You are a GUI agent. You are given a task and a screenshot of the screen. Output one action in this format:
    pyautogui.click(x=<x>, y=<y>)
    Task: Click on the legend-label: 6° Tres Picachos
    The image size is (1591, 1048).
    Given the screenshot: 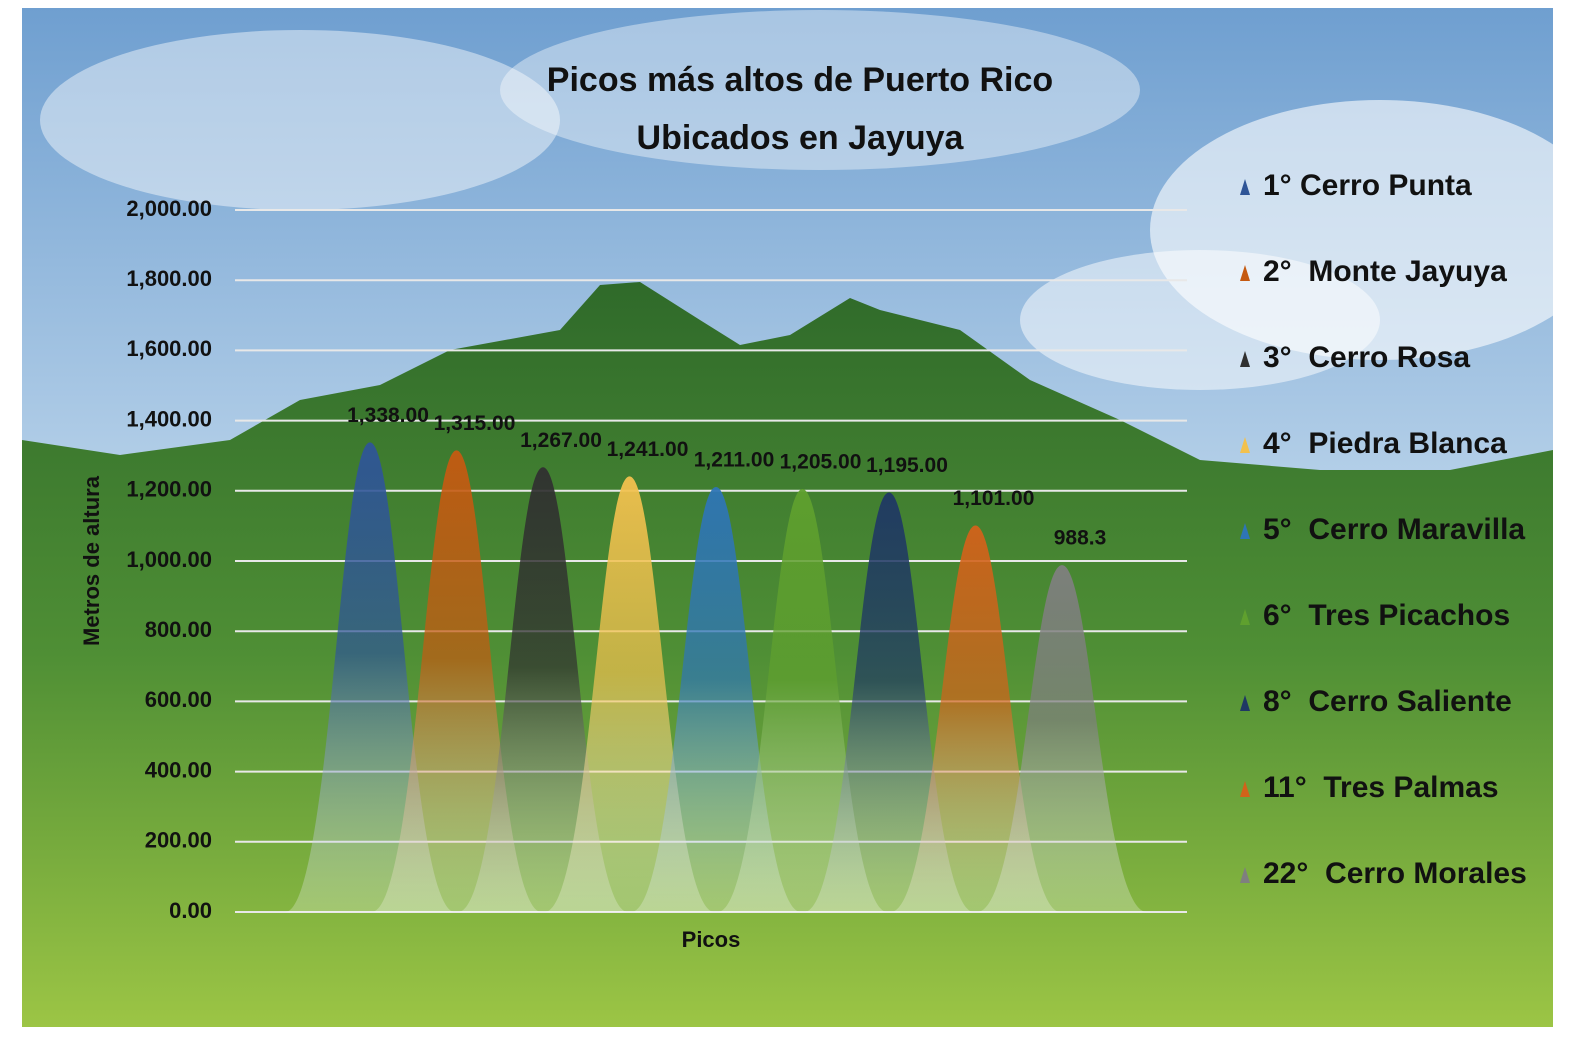 What is the action you would take?
    pyautogui.click(x=1386, y=615)
    